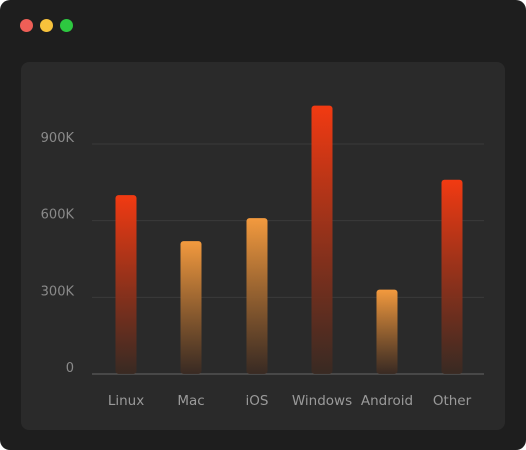 This screenshot has width=526, height=450. What do you see at coordinates (58, 291) in the screenshot?
I see `y-tick-label: 300K` at bounding box center [58, 291].